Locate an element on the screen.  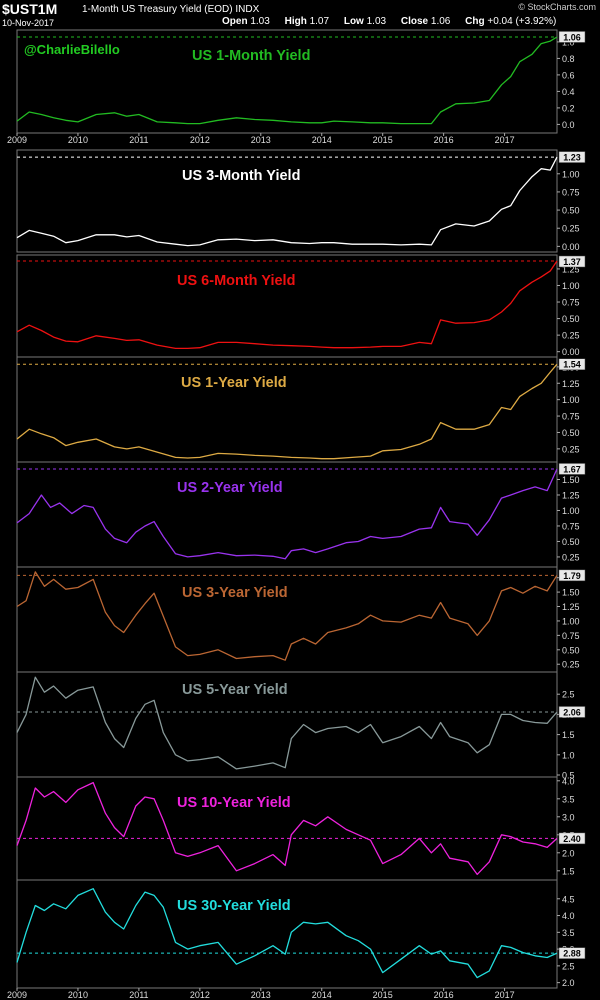
ticker-description: 1-Month US Treasury Yield (EOD) INDX is located at coordinates (170, 9).